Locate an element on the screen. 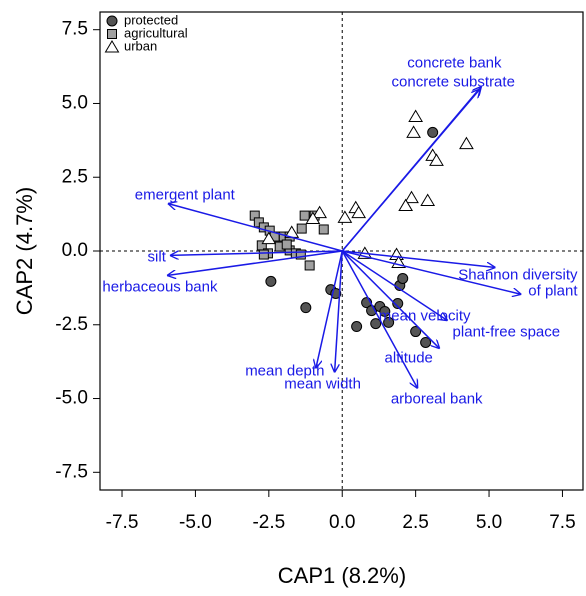  legend-label: urban is located at coordinates (140, 45).